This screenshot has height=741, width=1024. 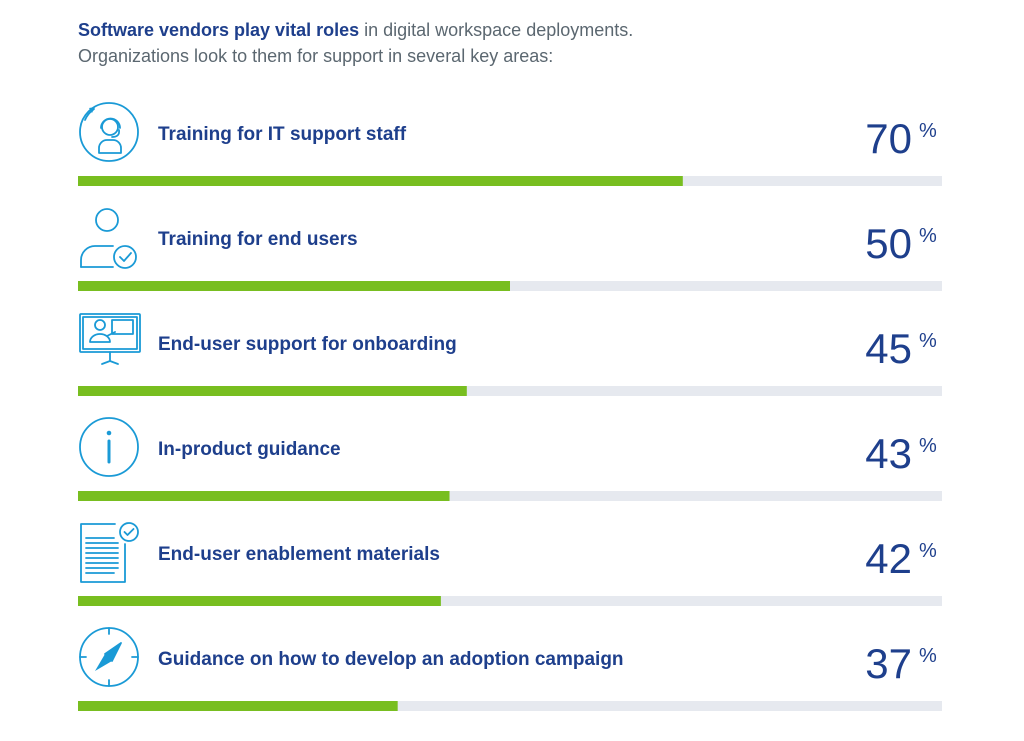 I want to click on category-label: End-user enablement materials, so click(x=299, y=554).